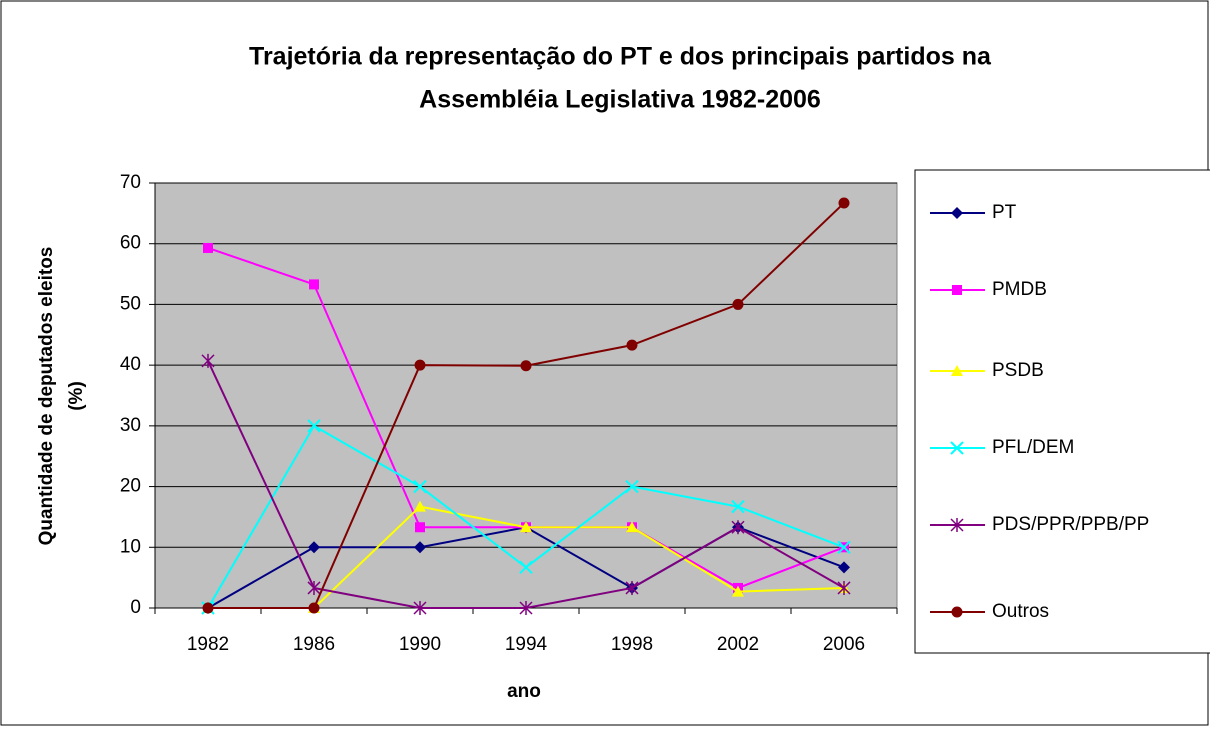 The image size is (1210, 732). Describe the element at coordinates (1033, 447) in the screenshot. I see `legend-label: PFL/DEM` at that location.